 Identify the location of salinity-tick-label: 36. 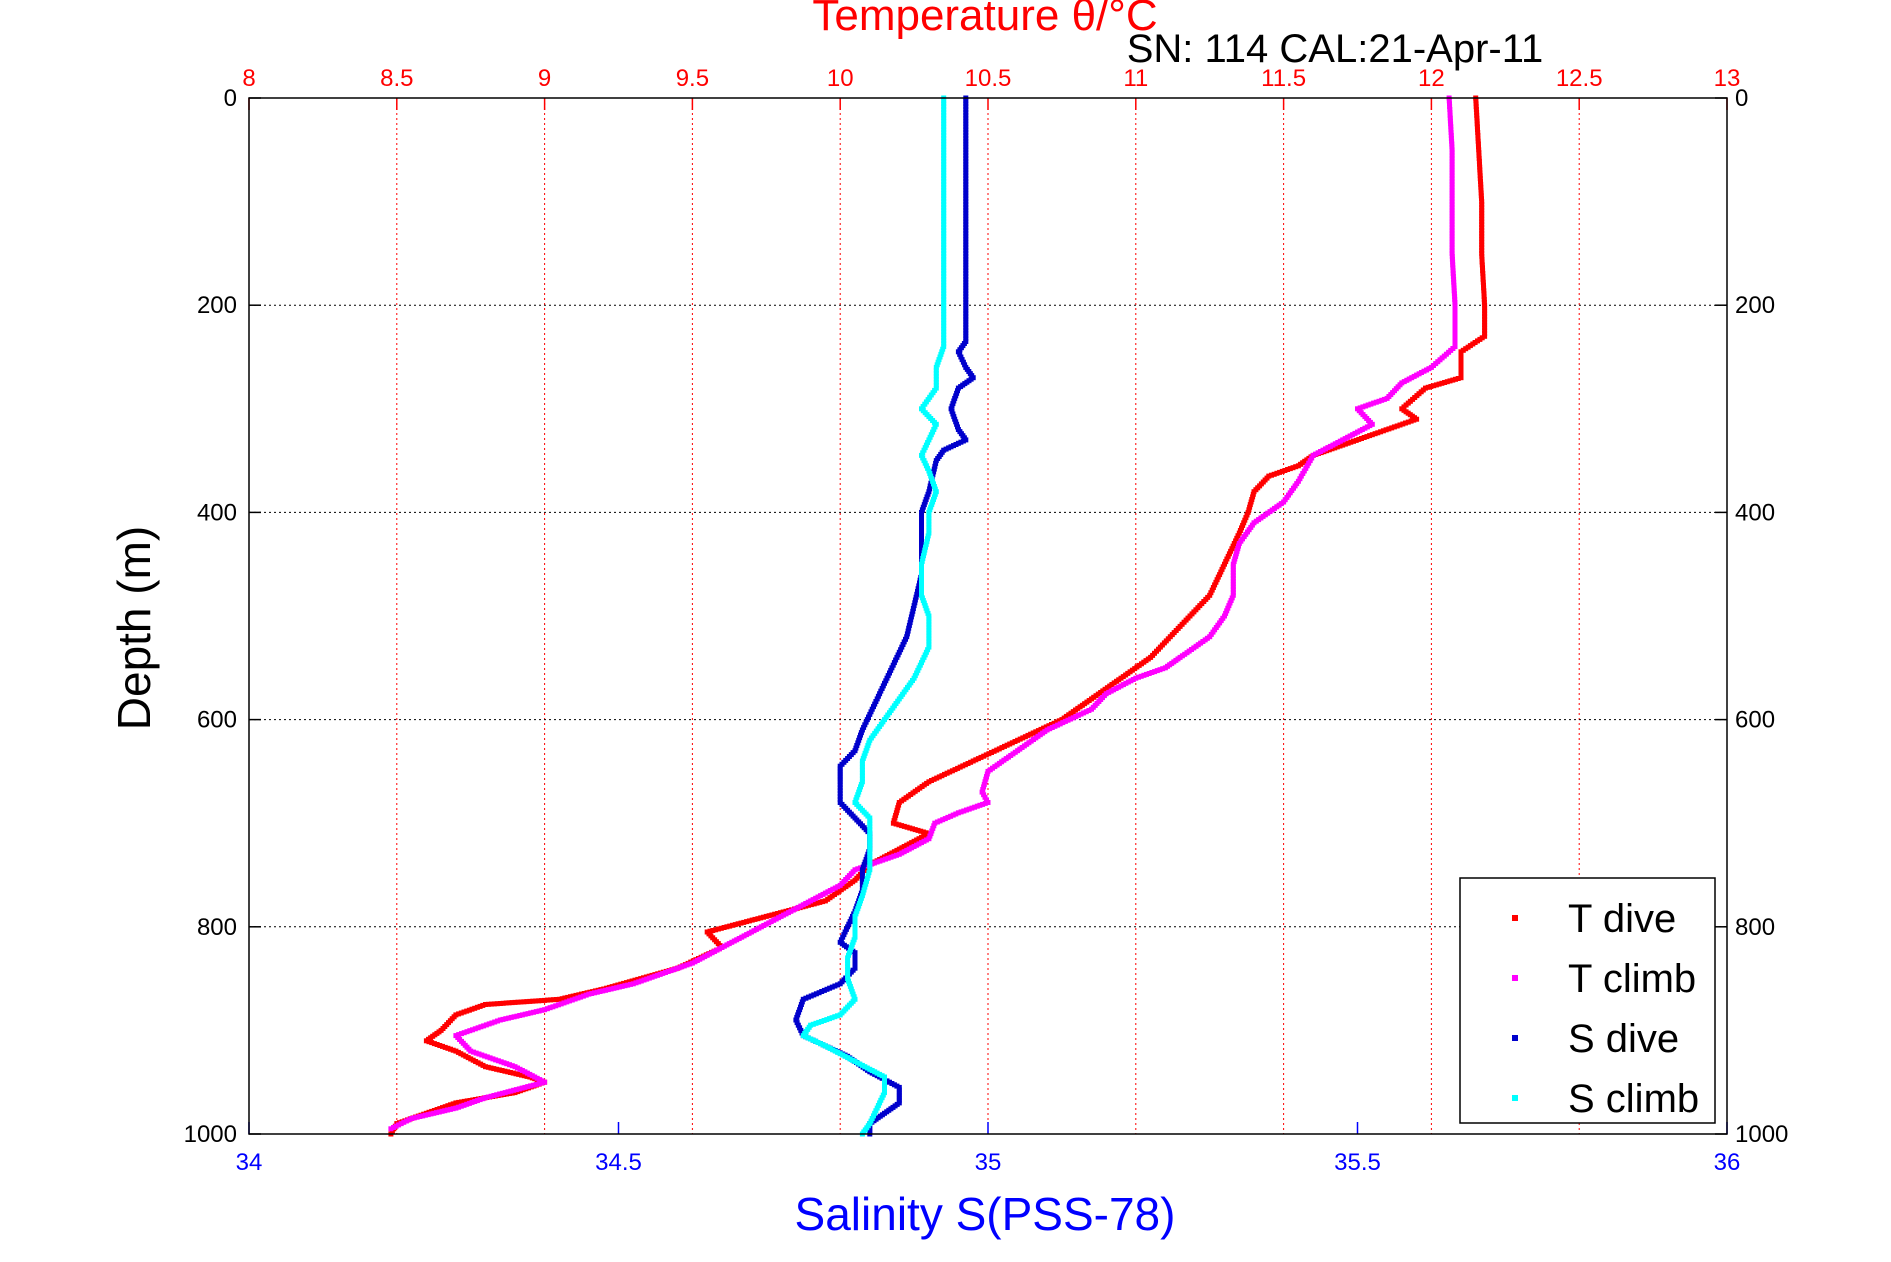
(1727, 1162).